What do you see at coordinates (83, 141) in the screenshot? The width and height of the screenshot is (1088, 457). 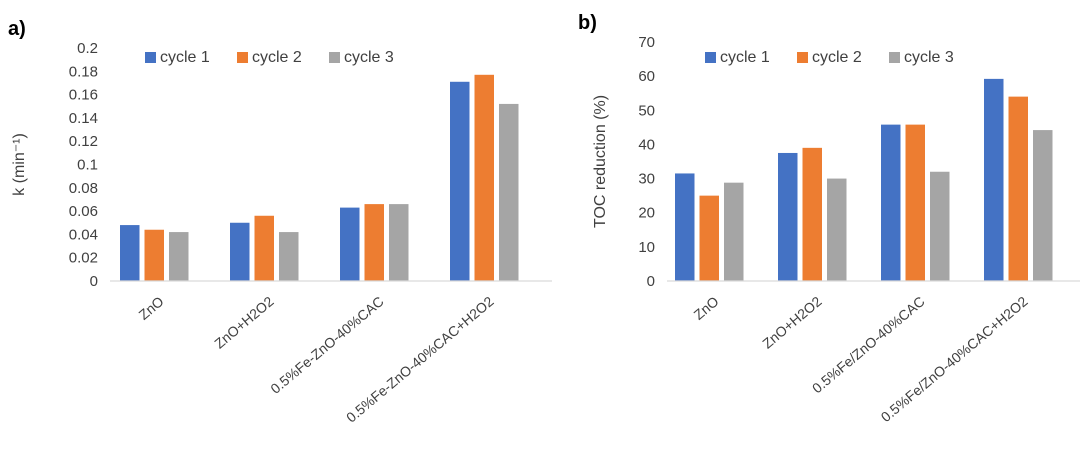 I see `y-tick-label: 0.12` at bounding box center [83, 141].